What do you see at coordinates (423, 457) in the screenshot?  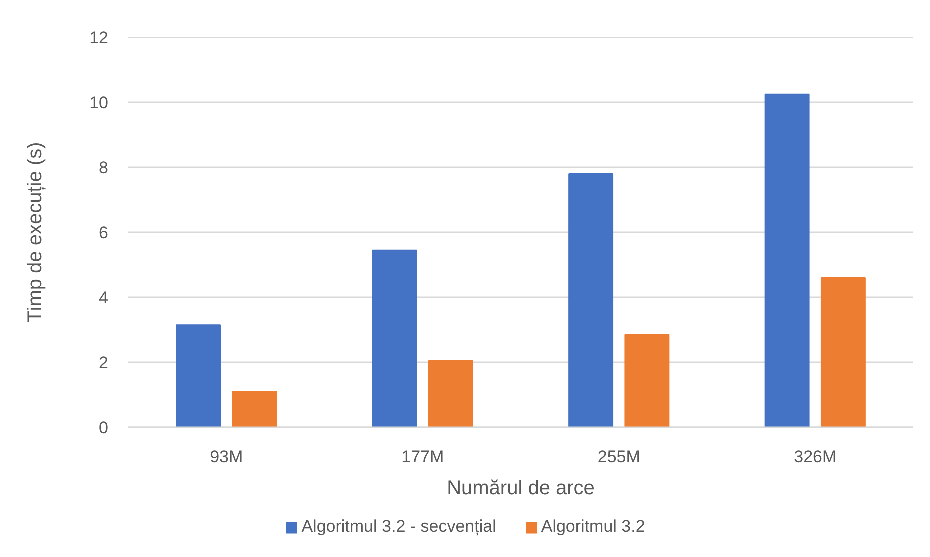 I see `x-tick-label: 177M` at bounding box center [423, 457].